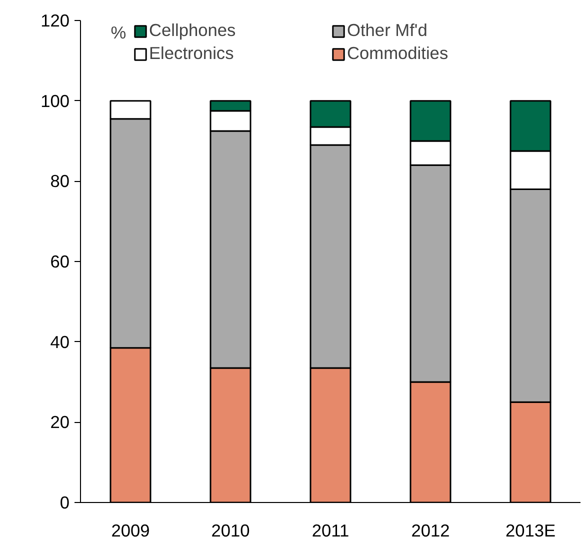 Image resolution: width=583 pixels, height=548 pixels. Describe the element at coordinates (130, 530) in the screenshot. I see `x-tick-label: 2009` at that location.